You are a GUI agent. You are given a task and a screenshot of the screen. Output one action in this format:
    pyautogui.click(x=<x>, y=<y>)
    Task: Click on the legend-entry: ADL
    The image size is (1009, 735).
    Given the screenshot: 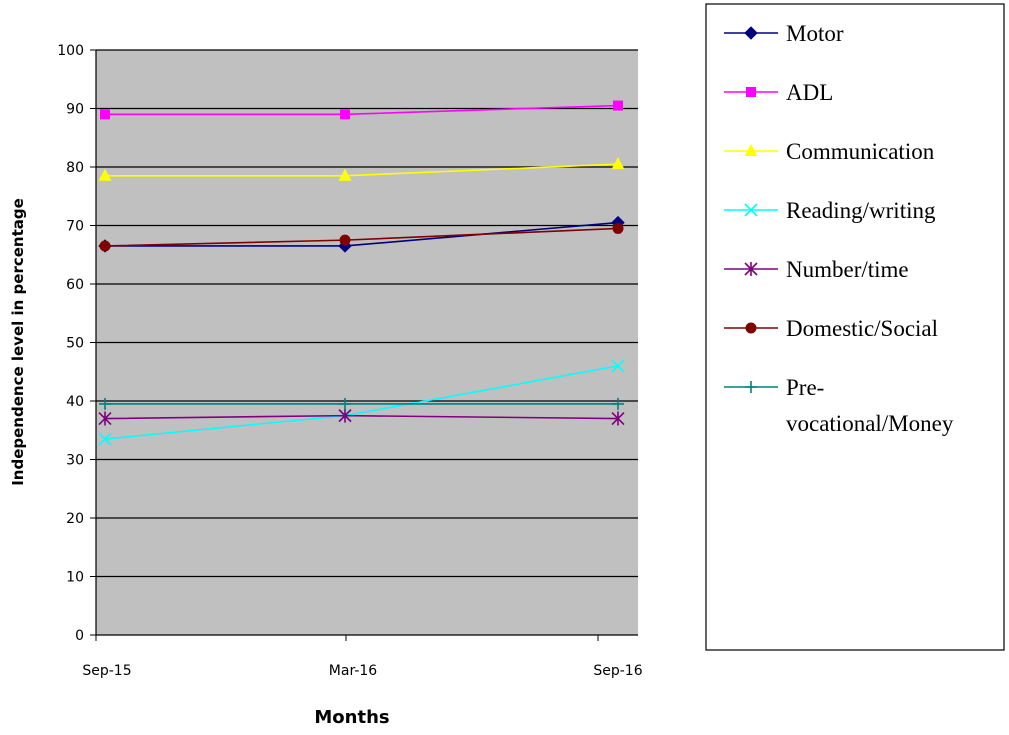 What is the action you would take?
    pyautogui.click(x=778, y=92)
    